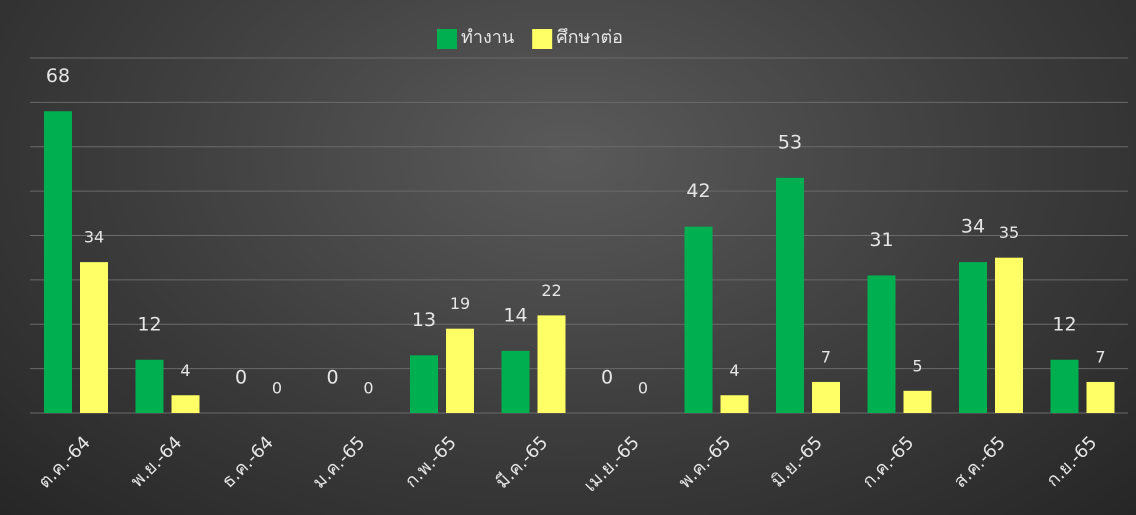 The height and width of the screenshot is (515, 1136). What do you see at coordinates (881, 240) in the screenshot?
I see `data-label: 31` at bounding box center [881, 240].